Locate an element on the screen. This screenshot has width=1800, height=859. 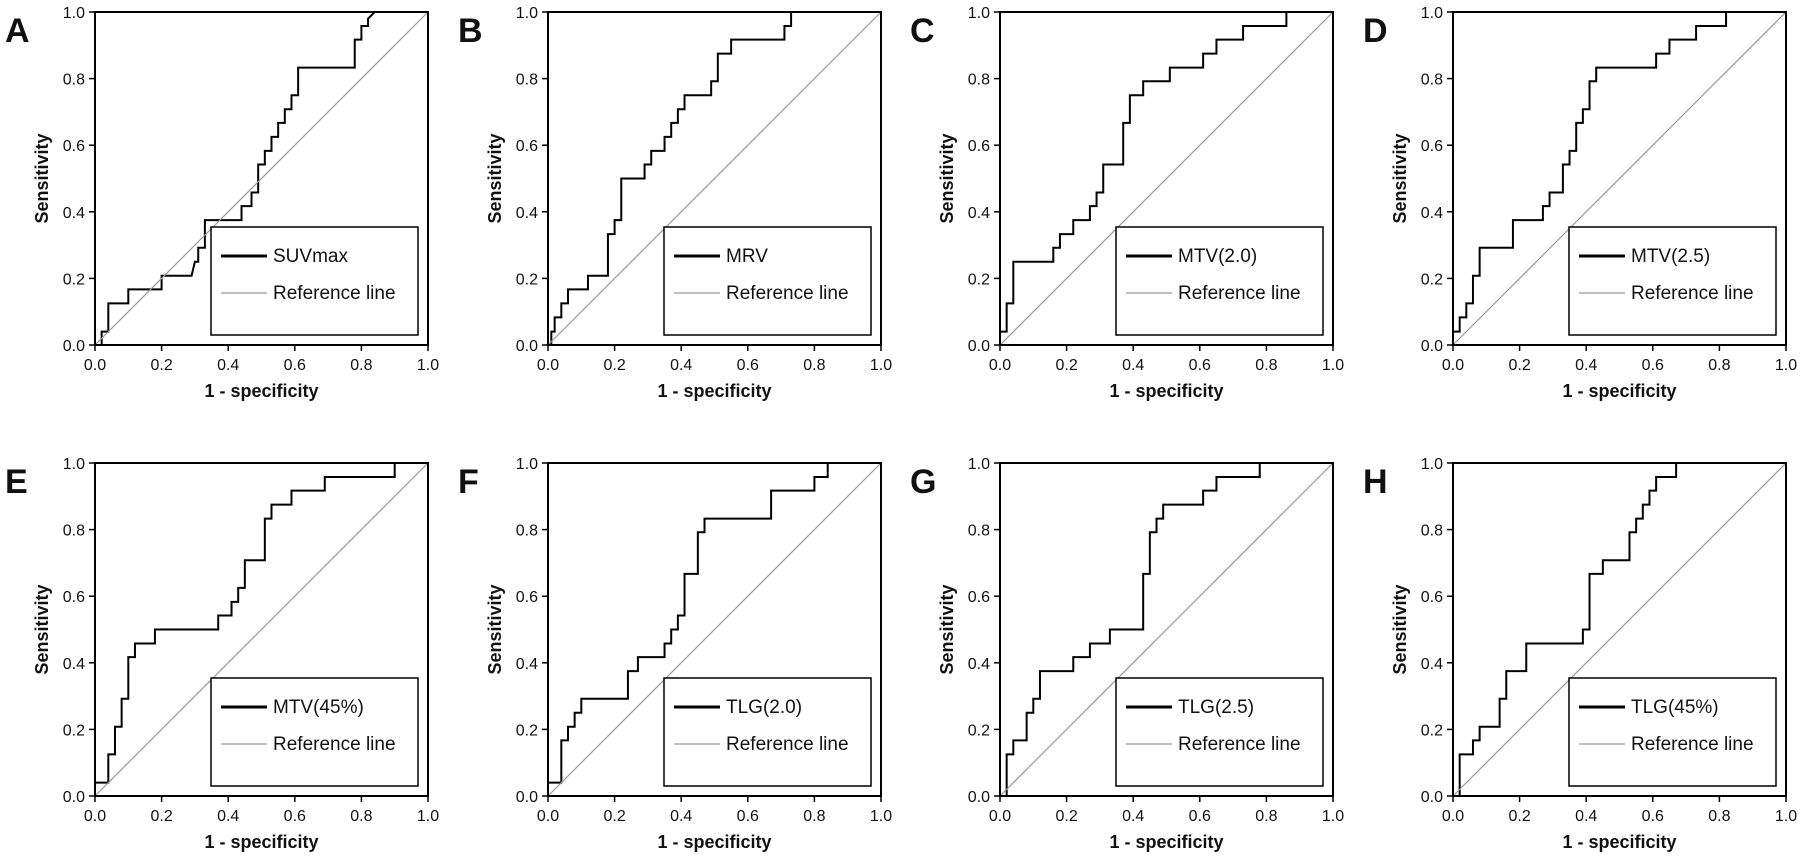
legend-box is located at coordinates (1219, 281).